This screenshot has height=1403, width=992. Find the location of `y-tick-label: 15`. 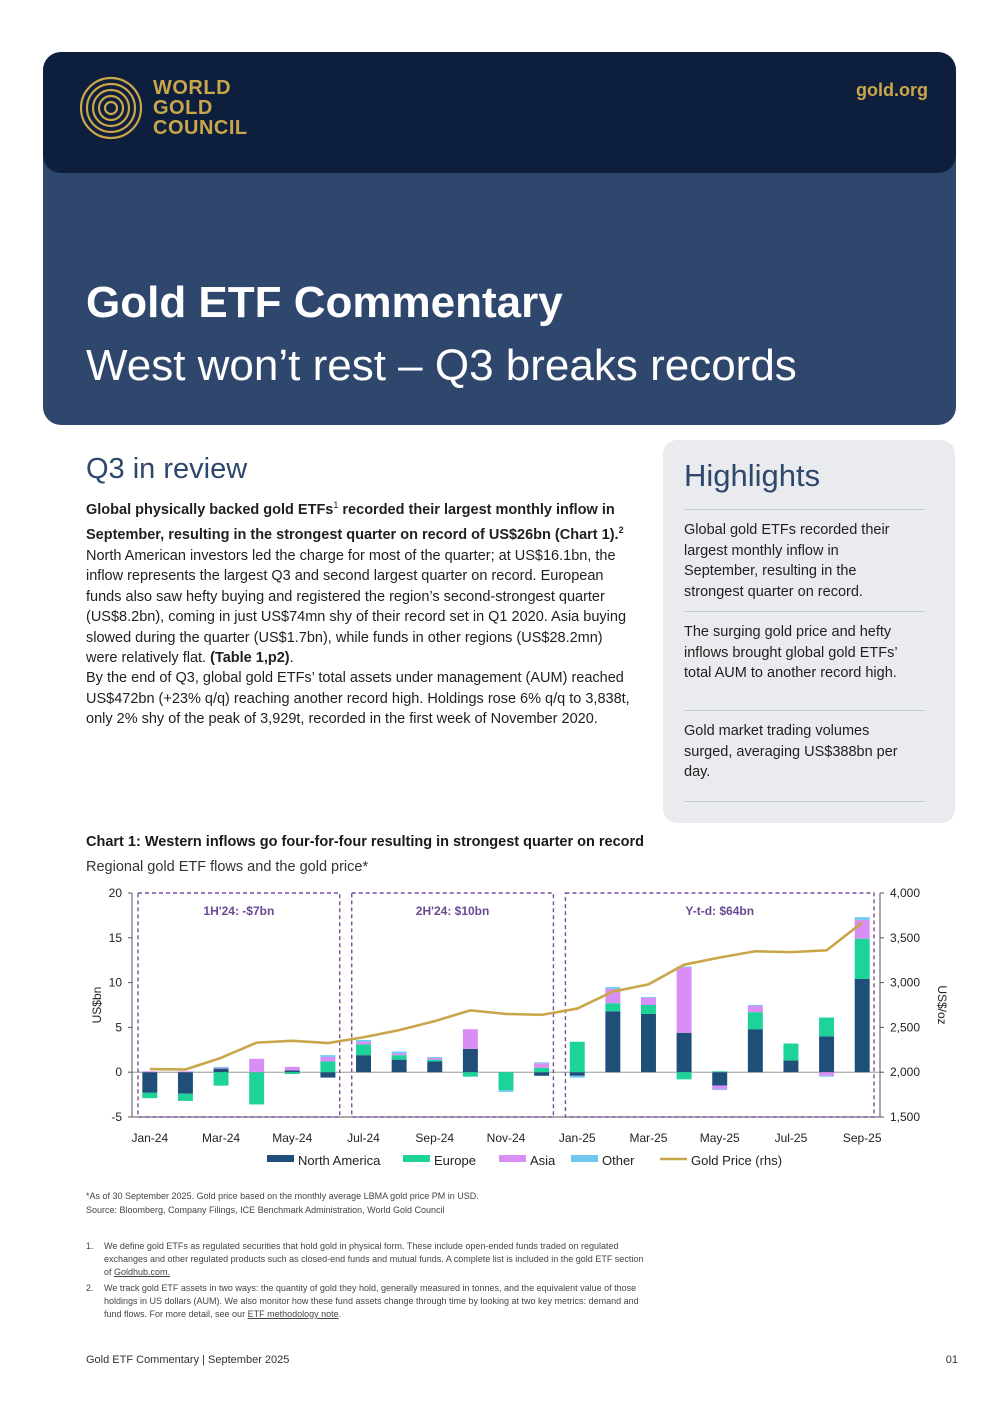

y-tick-label: 15 is located at coordinates (116, 938).